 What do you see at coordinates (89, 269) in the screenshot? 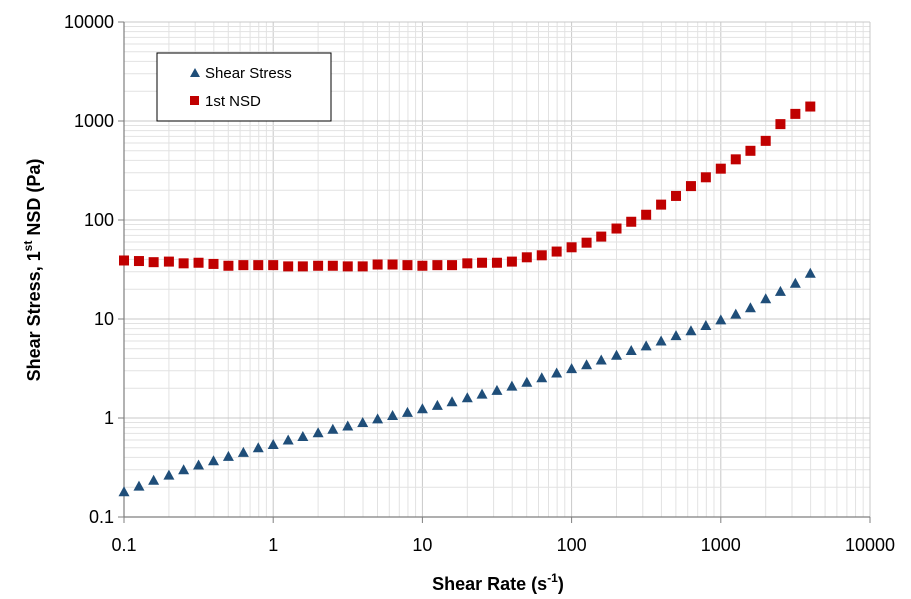
I see `y-tick-labels: 0.1 1 10 100 1000 10000` at bounding box center [89, 269].